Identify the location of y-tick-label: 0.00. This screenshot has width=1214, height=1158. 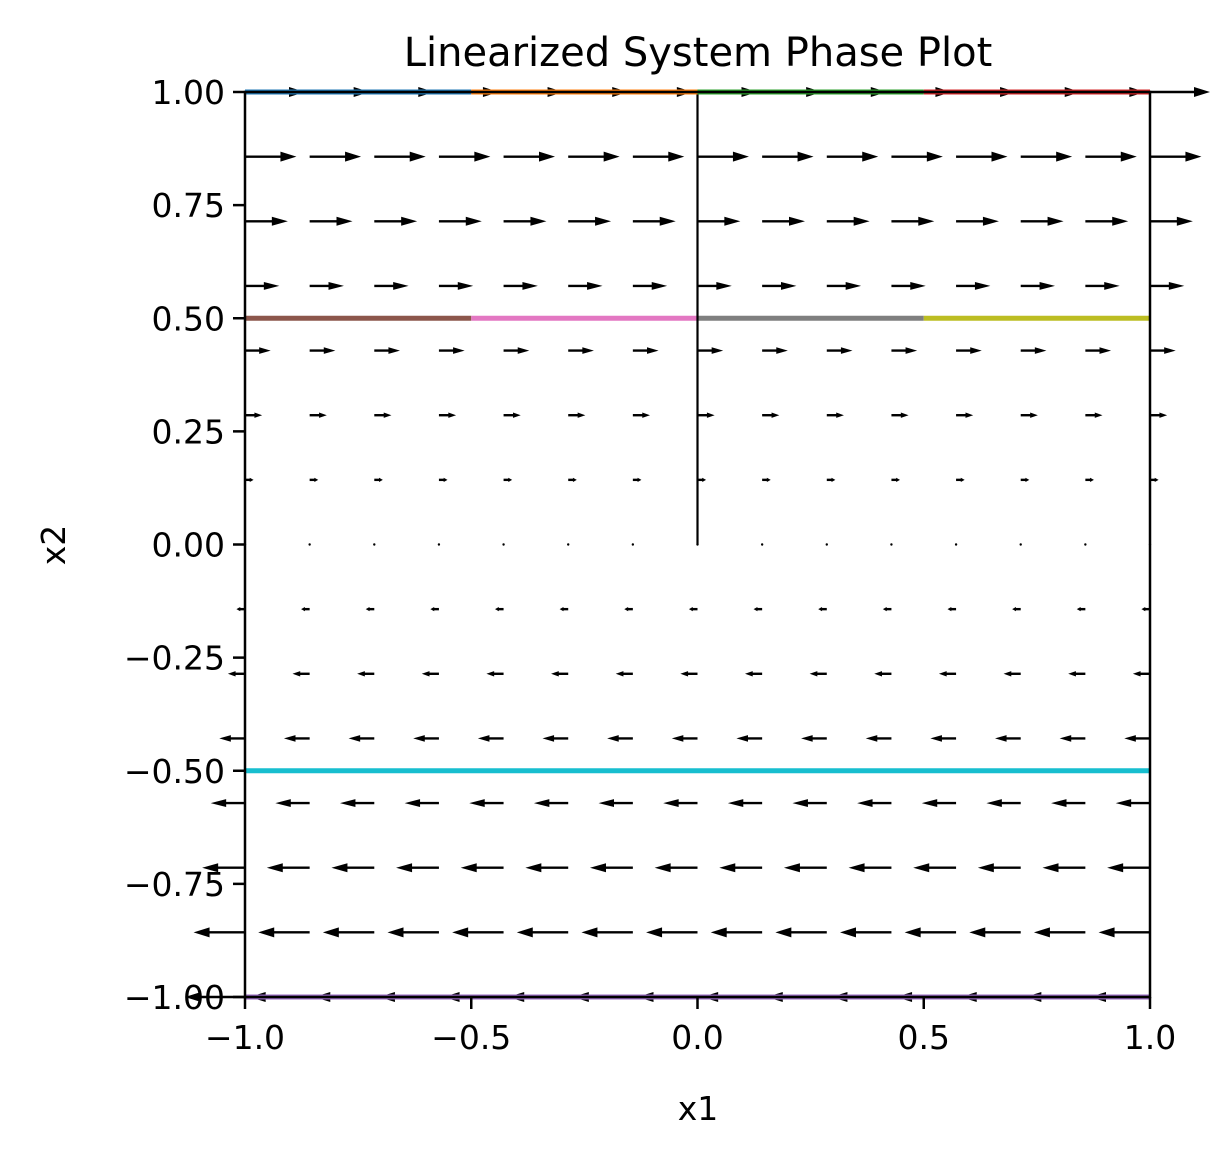
(188, 545).